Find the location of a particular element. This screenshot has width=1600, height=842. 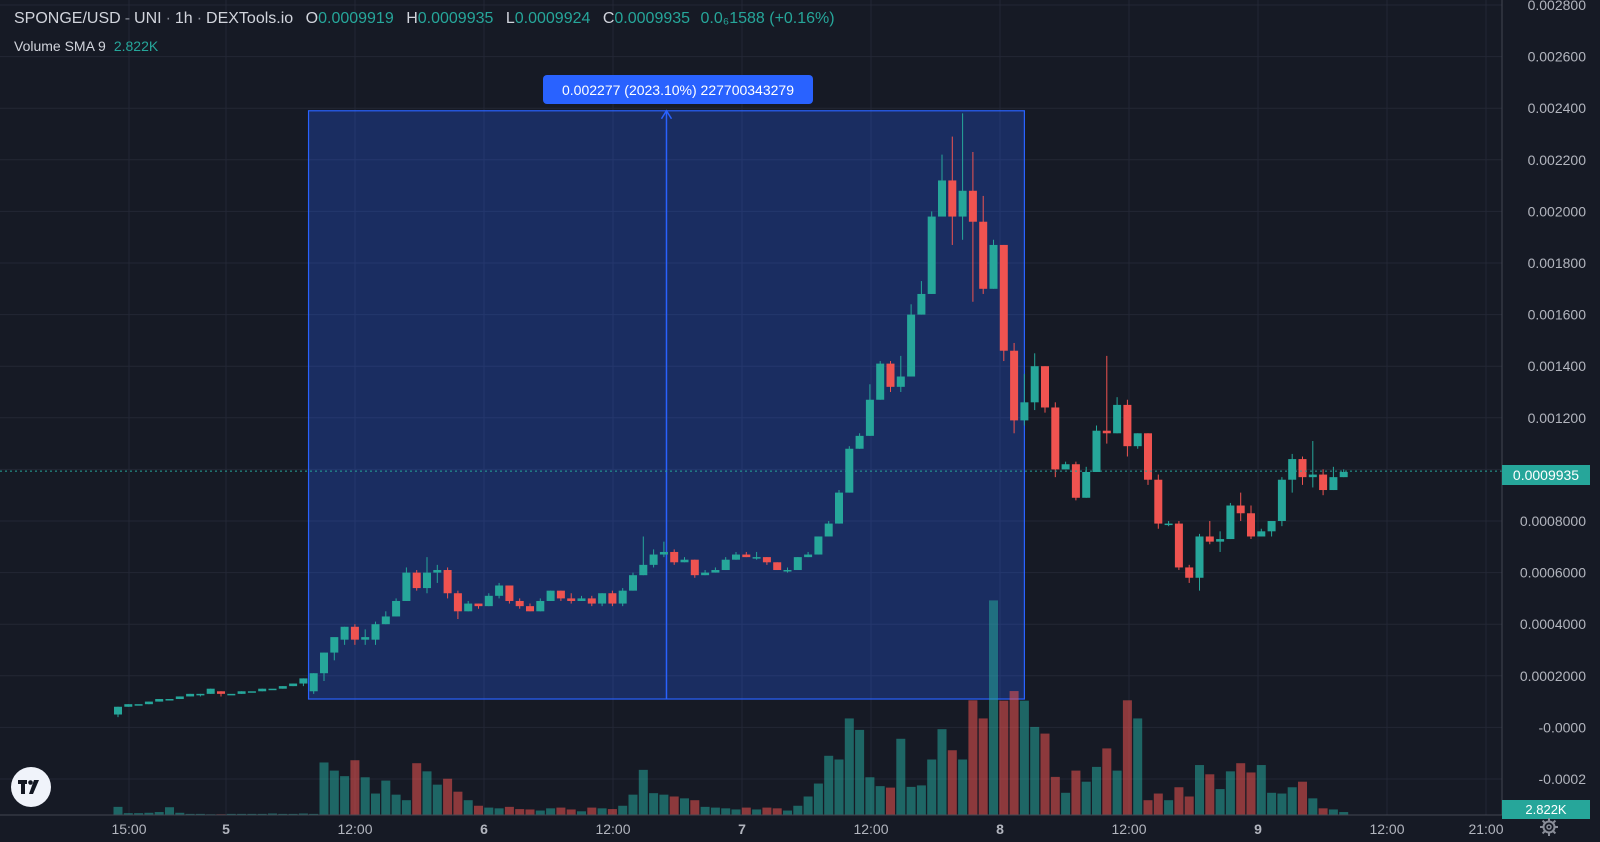

x-tick-label: 5 is located at coordinates (226, 829).